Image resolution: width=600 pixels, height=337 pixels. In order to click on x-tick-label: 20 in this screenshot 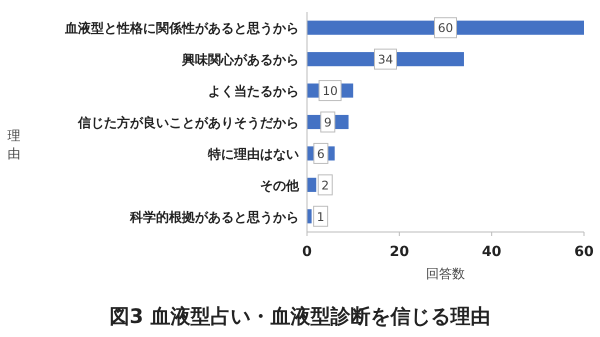, I will do `click(400, 252)`.